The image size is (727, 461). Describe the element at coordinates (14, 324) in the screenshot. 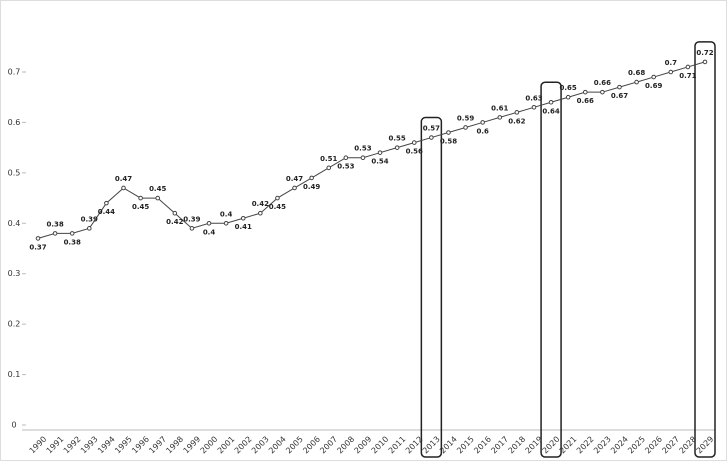

I see `y-tick-label: 0.2` at that location.